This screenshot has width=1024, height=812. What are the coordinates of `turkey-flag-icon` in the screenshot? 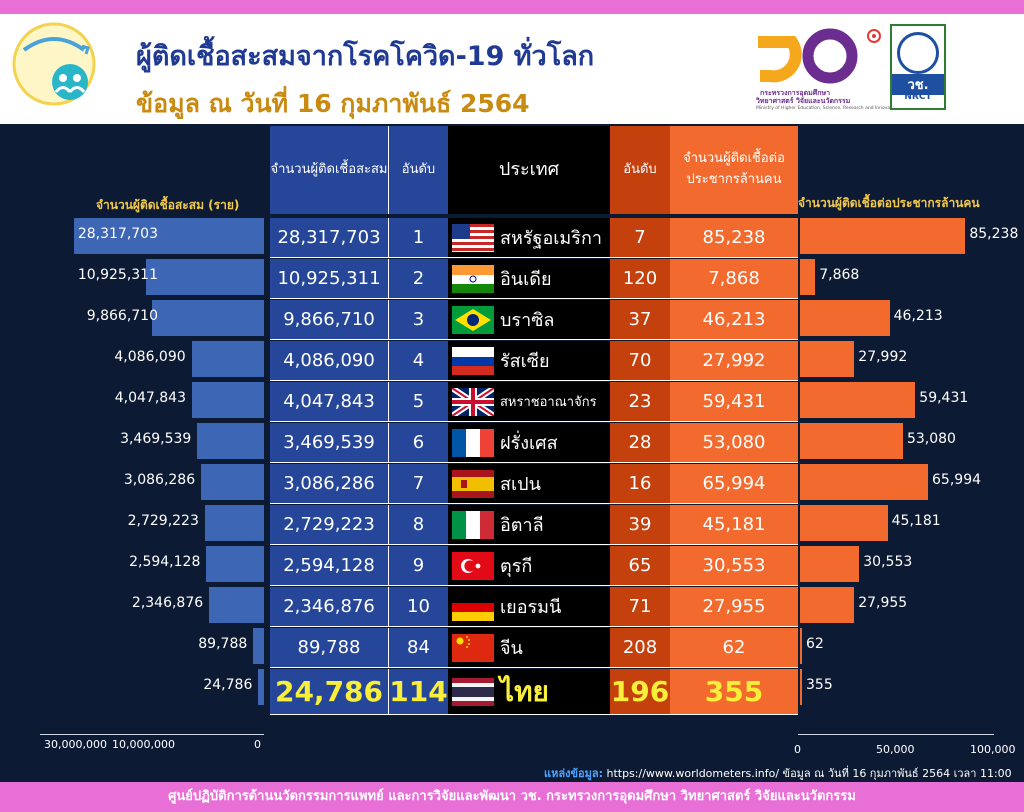 It's located at (473, 565).